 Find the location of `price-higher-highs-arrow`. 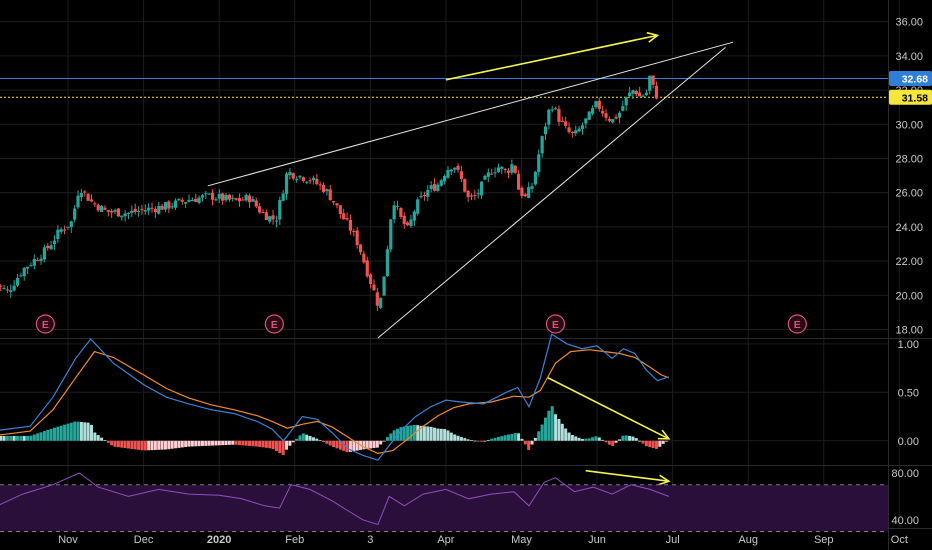

price-higher-highs-arrow is located at coordinates (552, 56).